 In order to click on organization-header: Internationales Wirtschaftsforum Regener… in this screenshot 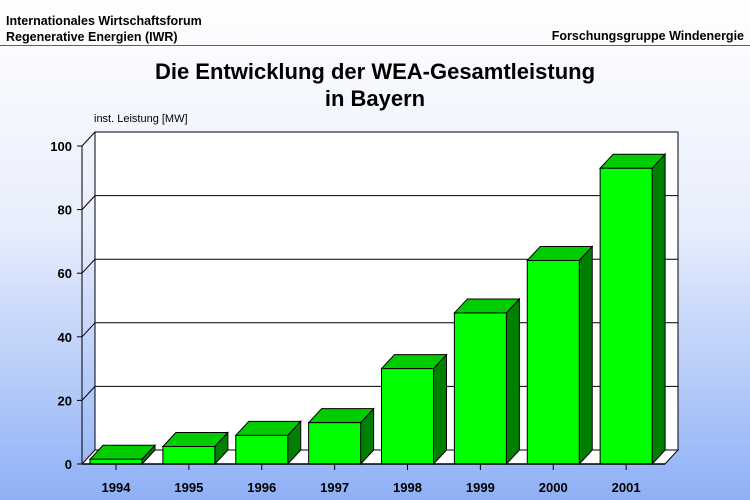, I will do `click(104, 29)`.